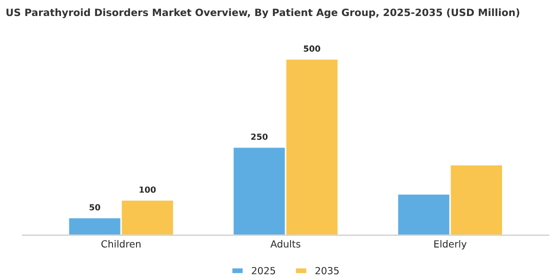 Image resolution: width=560 pixels, height=280 pixels. What do you see at coordinates (327, 270) in the screenshot?
I see `legend-label: 2035` at bounding box center [327, 270].